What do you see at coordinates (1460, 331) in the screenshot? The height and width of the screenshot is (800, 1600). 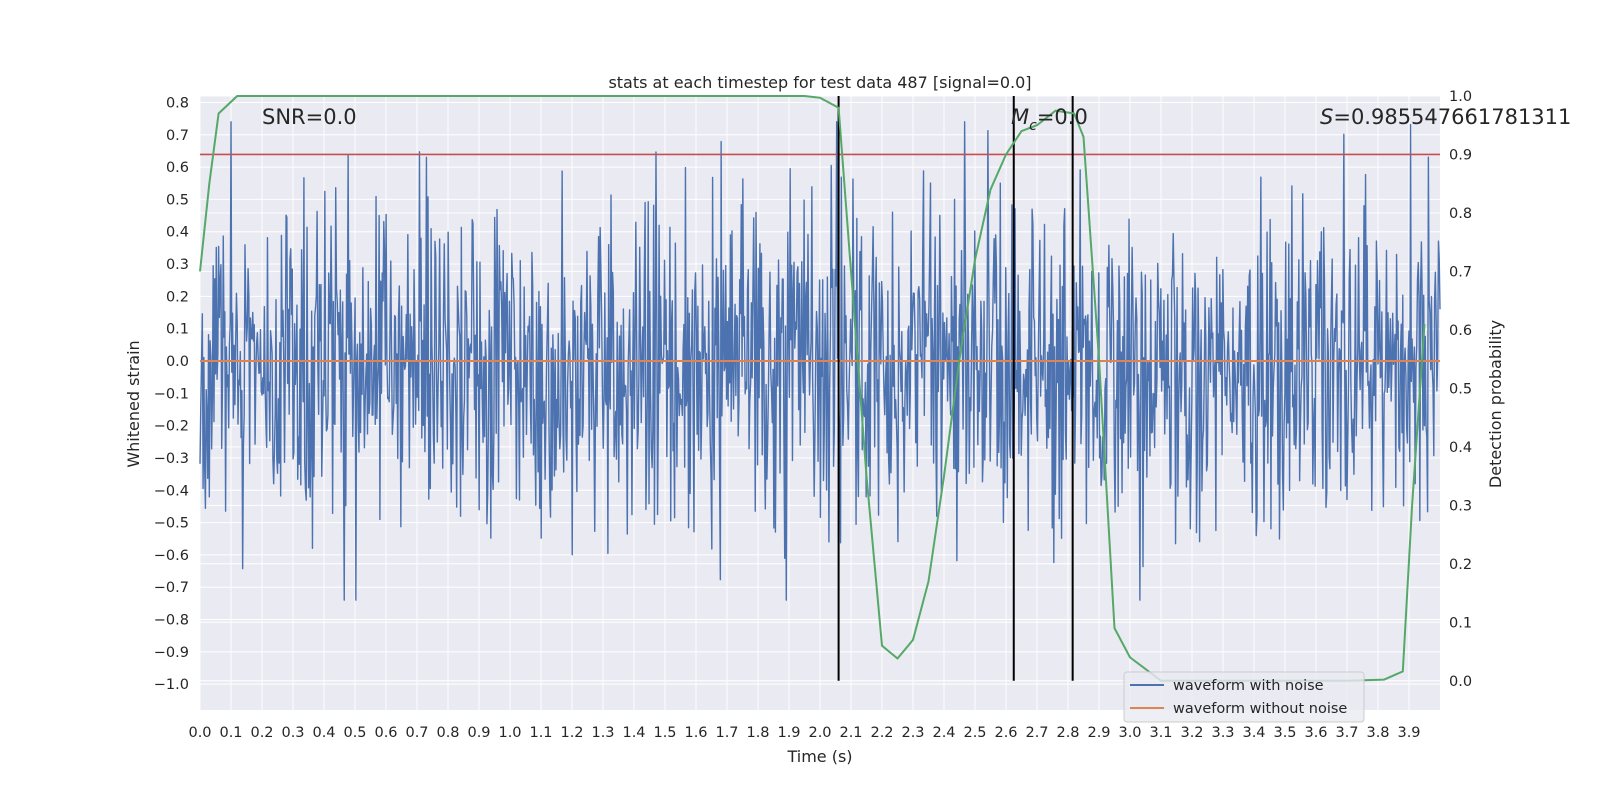 I see `y2-tick-label: 0.6` at bounding box center [1460, 331].